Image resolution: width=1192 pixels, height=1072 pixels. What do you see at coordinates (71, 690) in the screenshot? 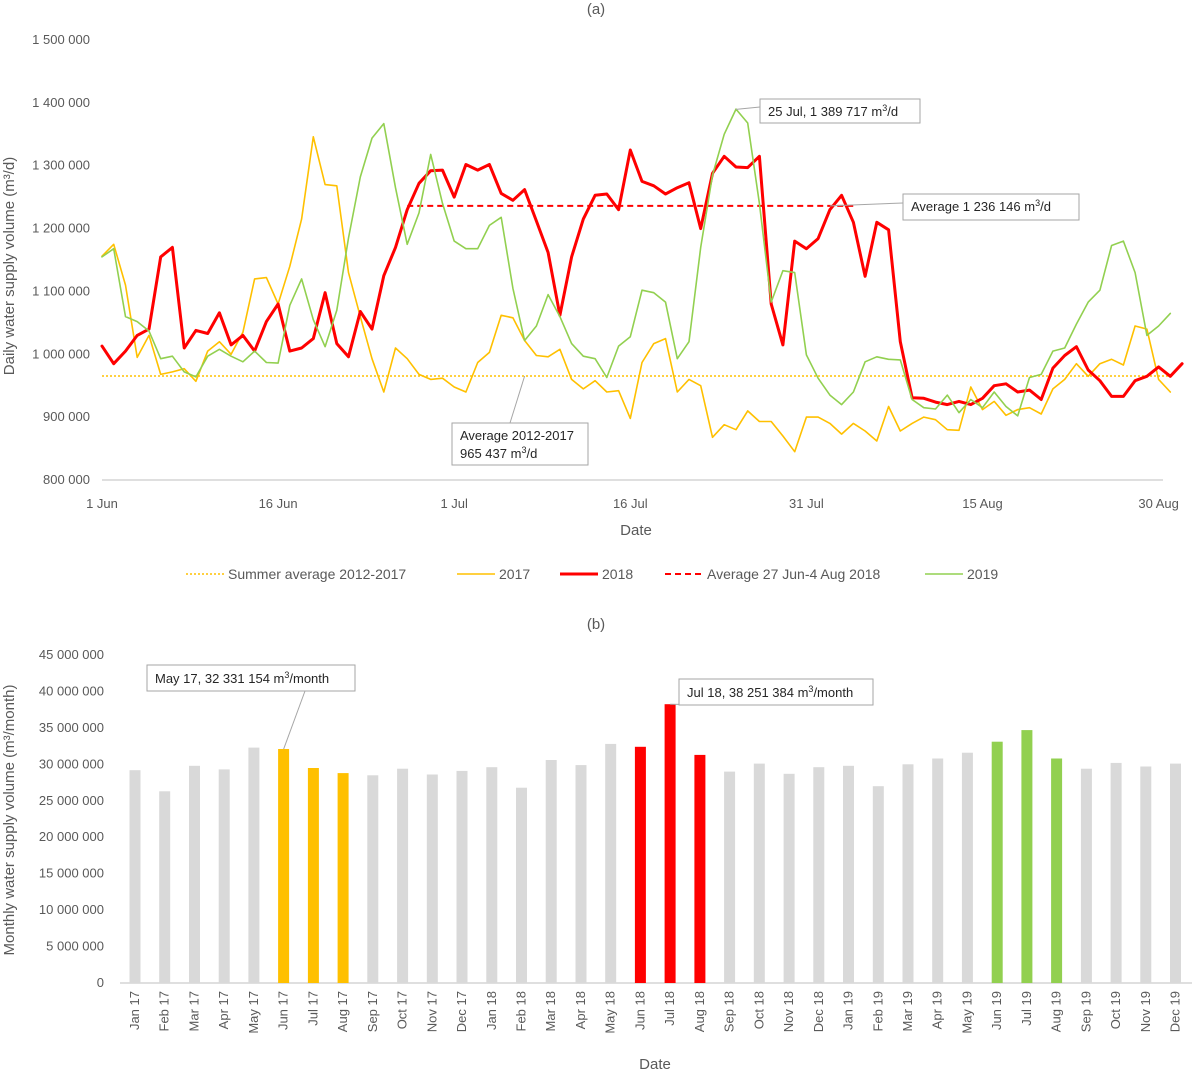
I see `chart-b-y-tick: 40 000 000` at bounding box center [71, 690].